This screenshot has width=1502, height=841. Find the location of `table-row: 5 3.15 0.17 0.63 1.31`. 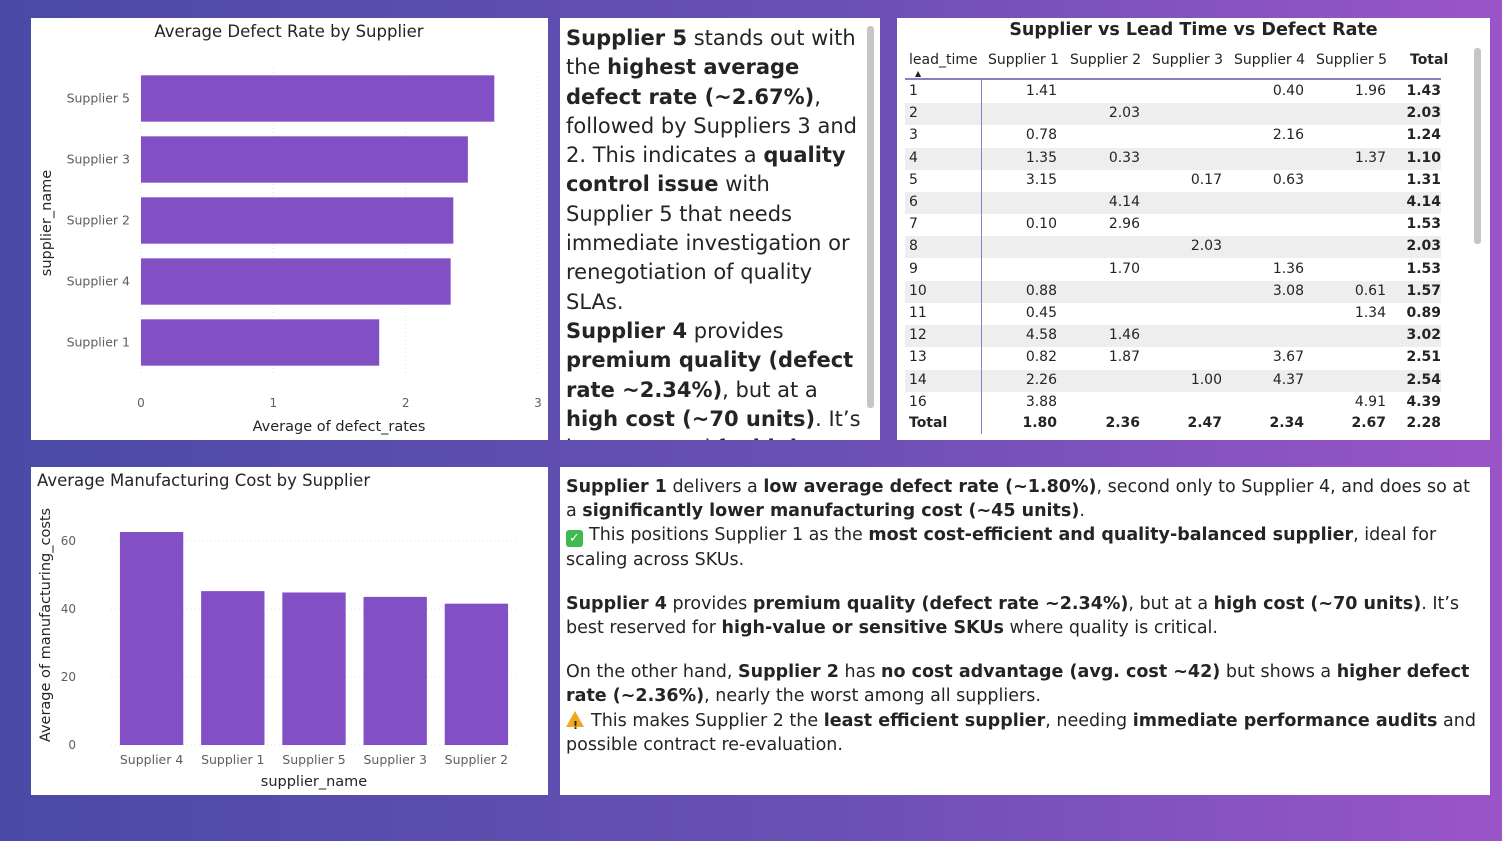

table-row: 5 3.15 0.17 0.63 1.31 is located at coordinates (1173, 181).